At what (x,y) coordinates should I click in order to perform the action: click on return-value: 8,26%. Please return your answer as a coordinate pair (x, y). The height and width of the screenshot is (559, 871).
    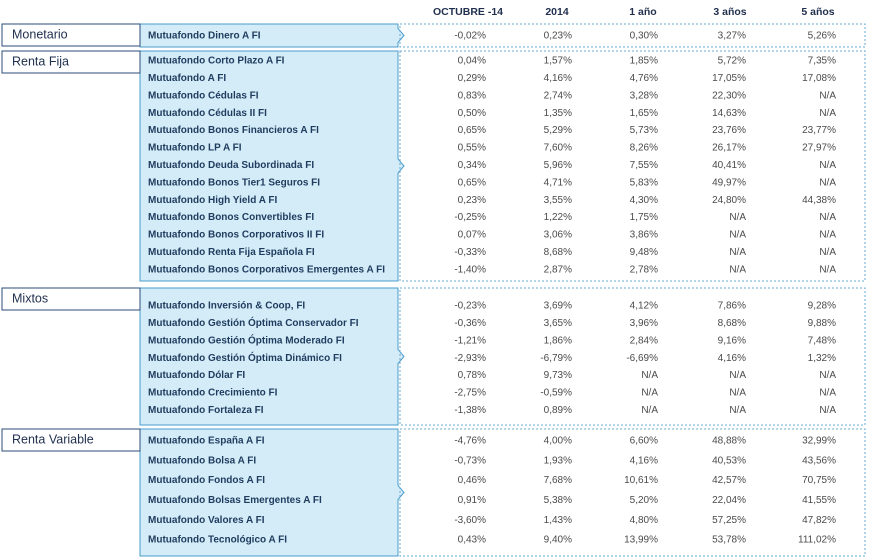
    Looking at the image, I should click on (644, 148).